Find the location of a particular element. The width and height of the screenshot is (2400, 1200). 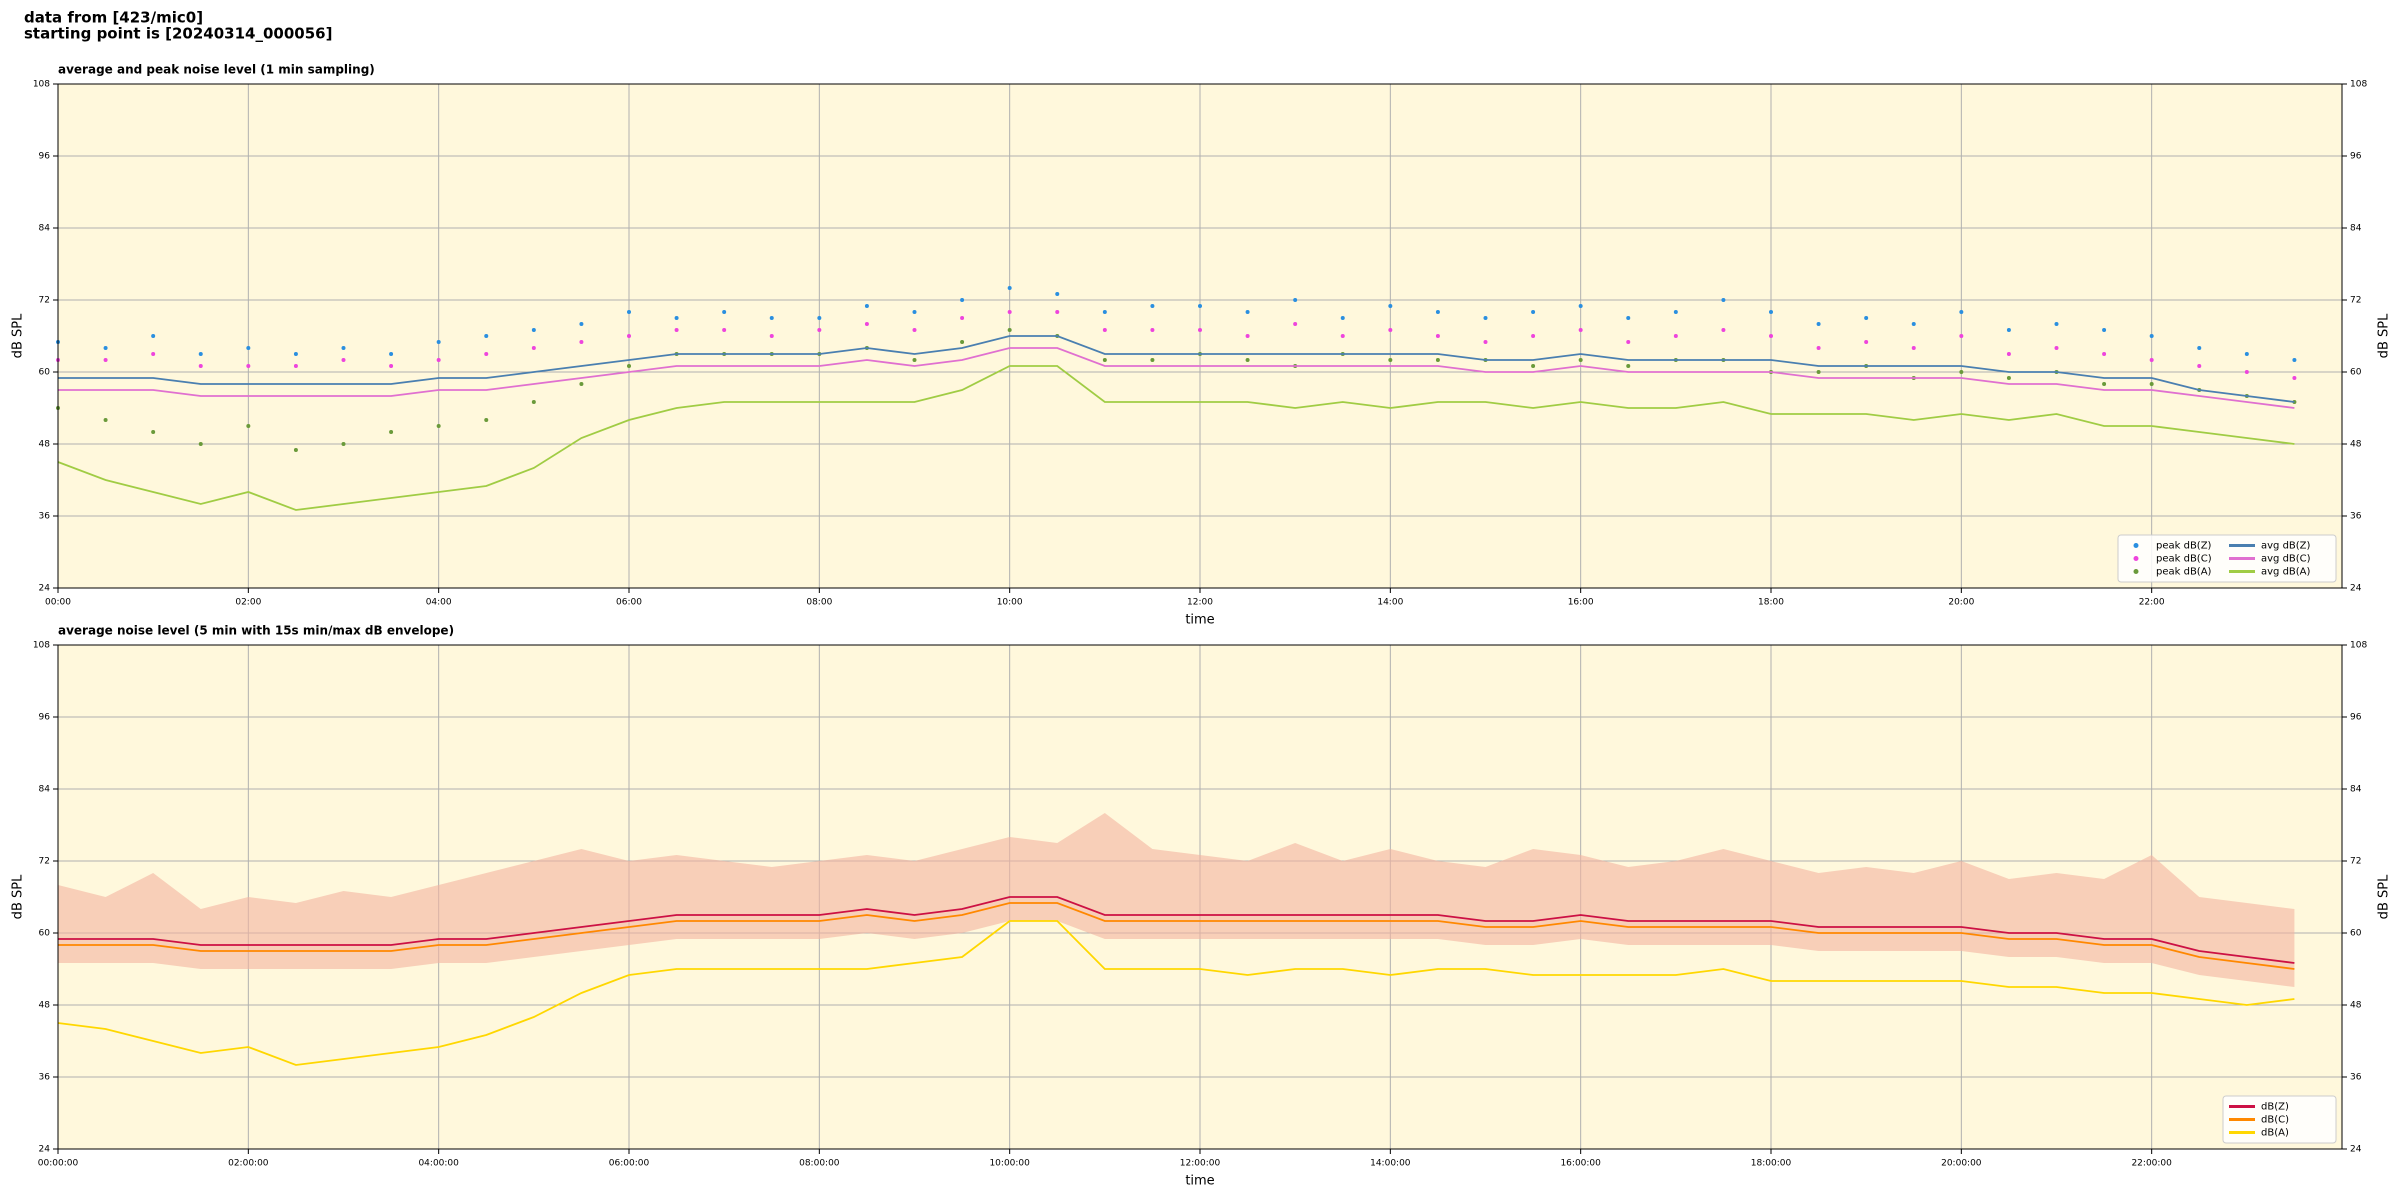

y-tick-label: 24 is located at coordinates (2356, 589).